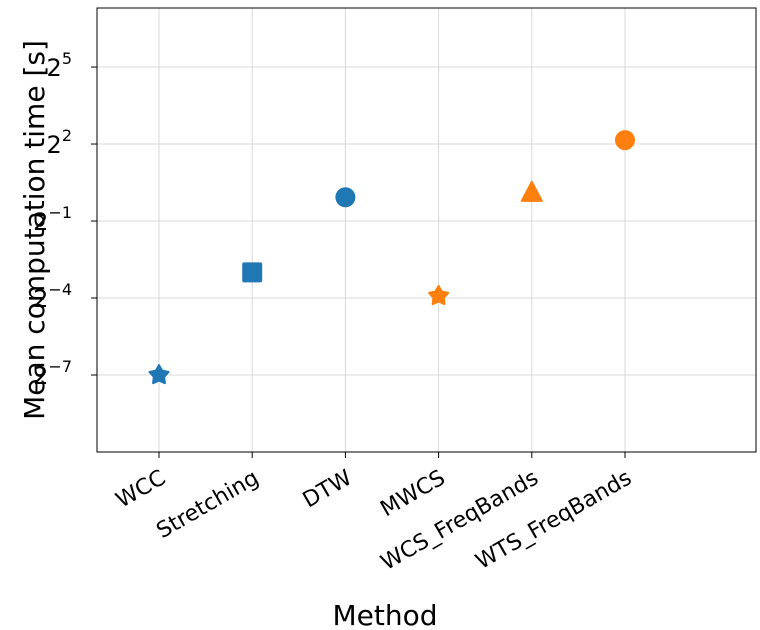  What do you see at coordinates (52, 373) in the screenshot?
I see `y-tick-label: 2−7` at bounding box center [52, 373].